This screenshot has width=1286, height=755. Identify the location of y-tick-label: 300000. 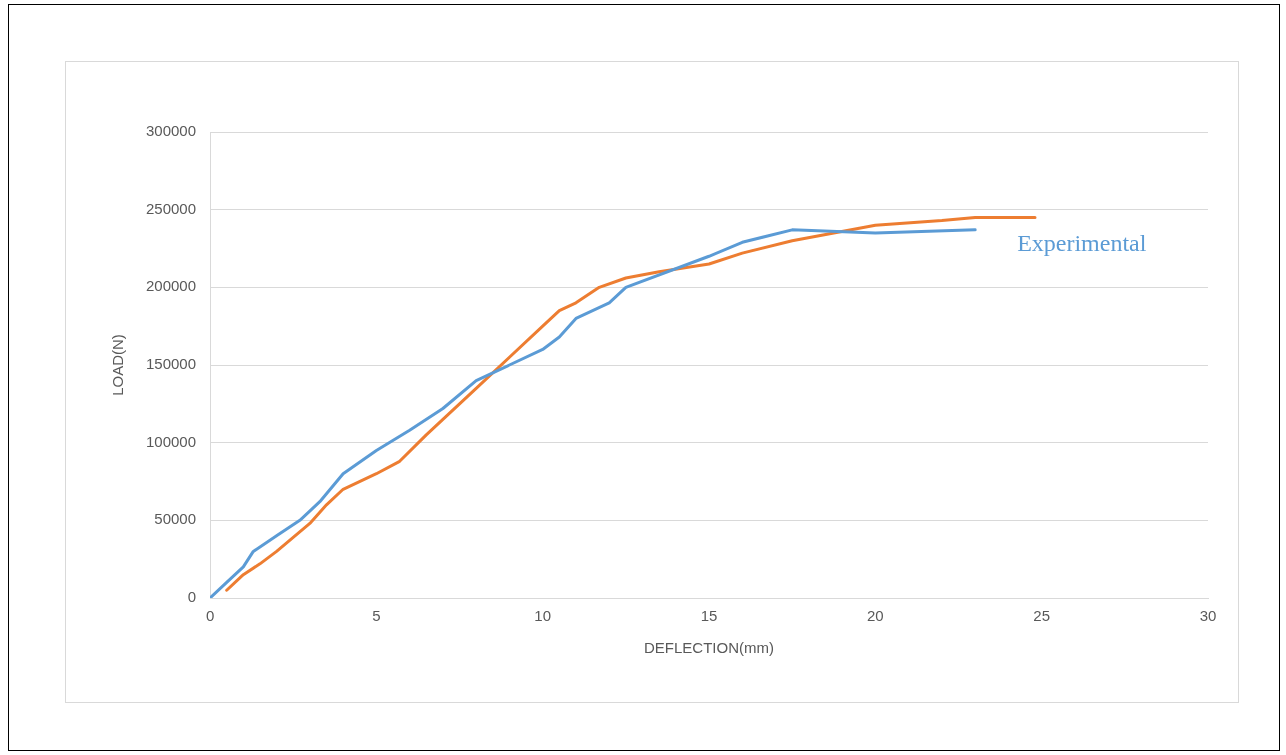
(171, 131).